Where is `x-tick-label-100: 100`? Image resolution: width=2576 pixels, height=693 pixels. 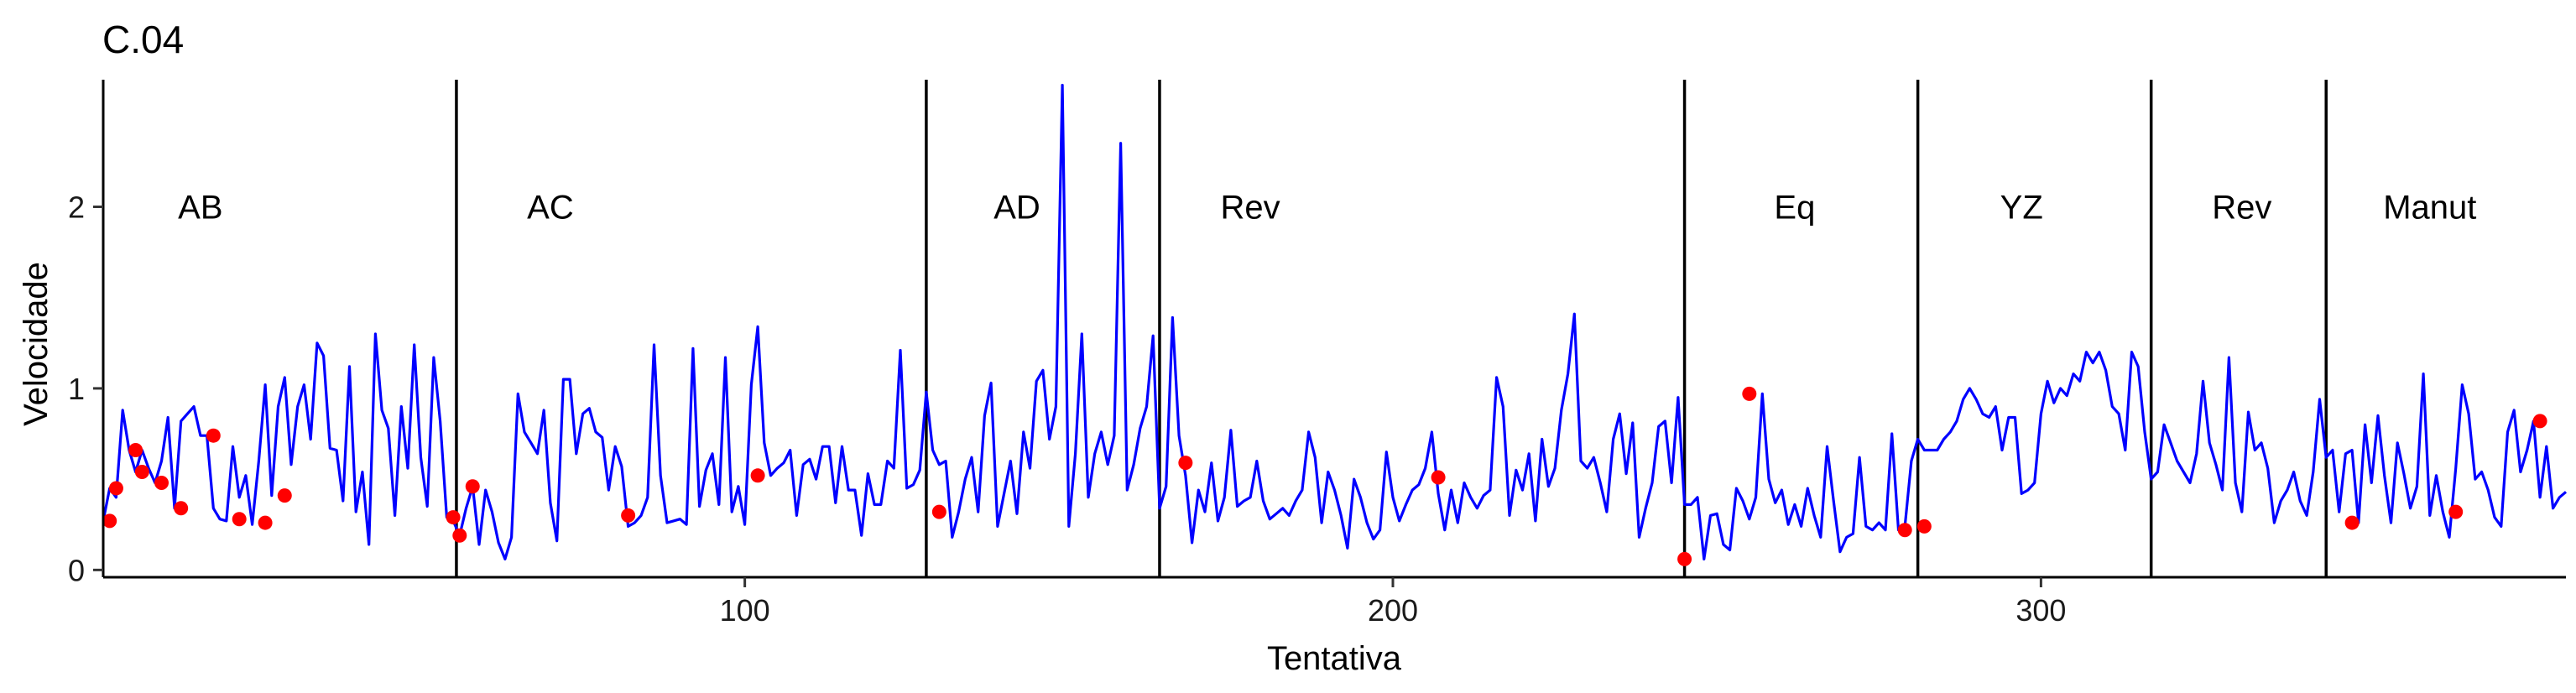
x-tick-label-100: 100 is located at coordinates (745, 610).